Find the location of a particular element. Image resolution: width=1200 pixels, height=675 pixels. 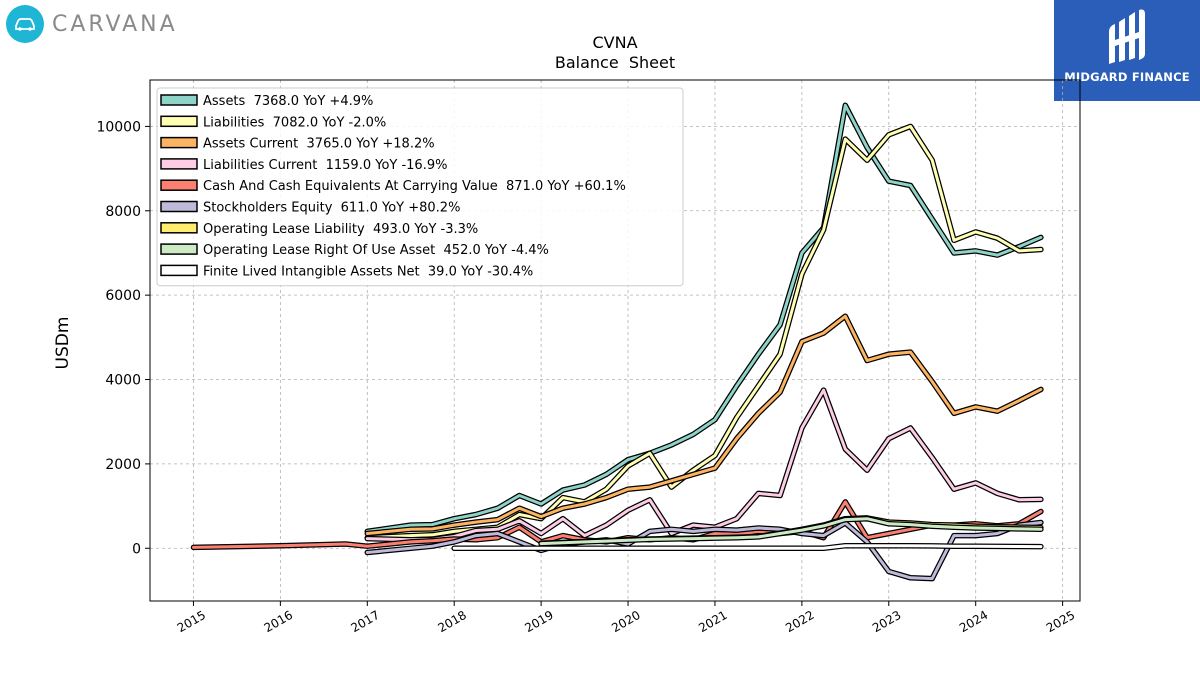

x-tick-label: 2020 is located at coordinates (625, 621).